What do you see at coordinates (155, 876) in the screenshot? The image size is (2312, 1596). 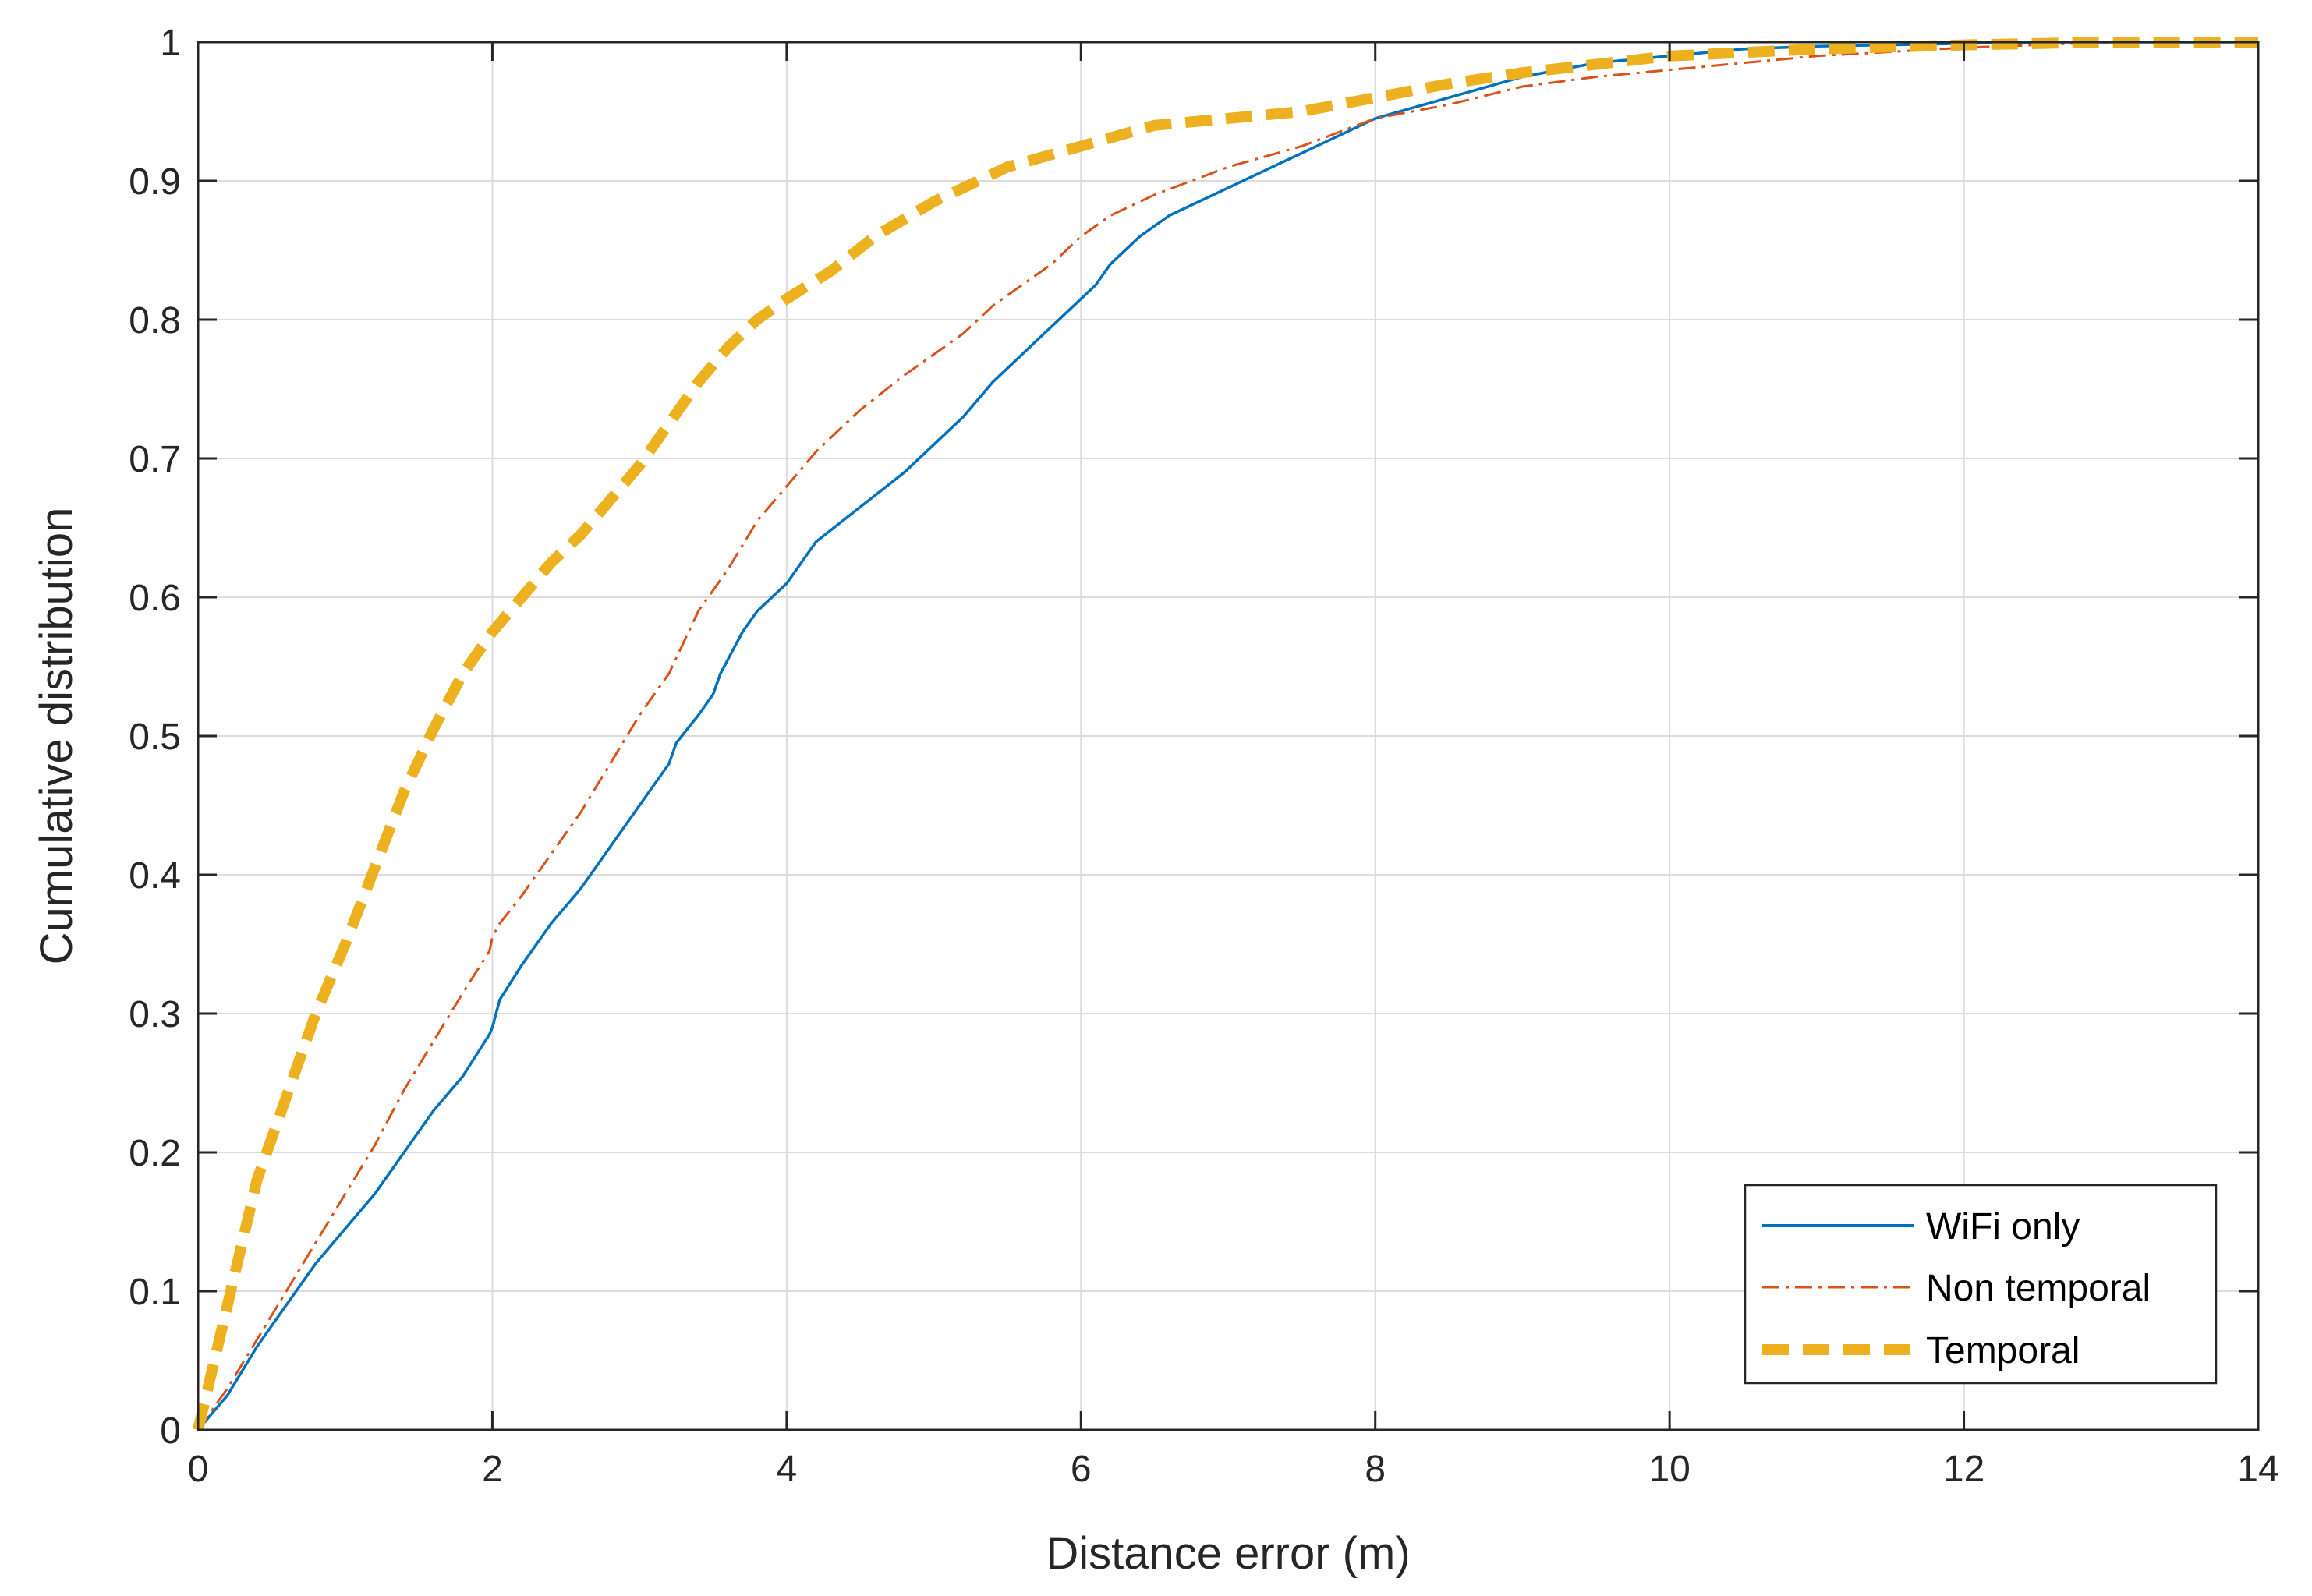 I see `y-tick-label: 0.4` at bounding box center [155, 876].